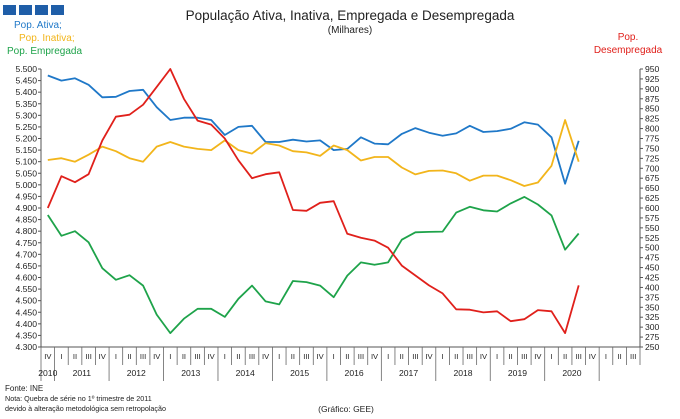  What do you see at coordinates (190, 373) in the screenshot?
I see `x-year-label: 2013` at bounding box center [190, 373].